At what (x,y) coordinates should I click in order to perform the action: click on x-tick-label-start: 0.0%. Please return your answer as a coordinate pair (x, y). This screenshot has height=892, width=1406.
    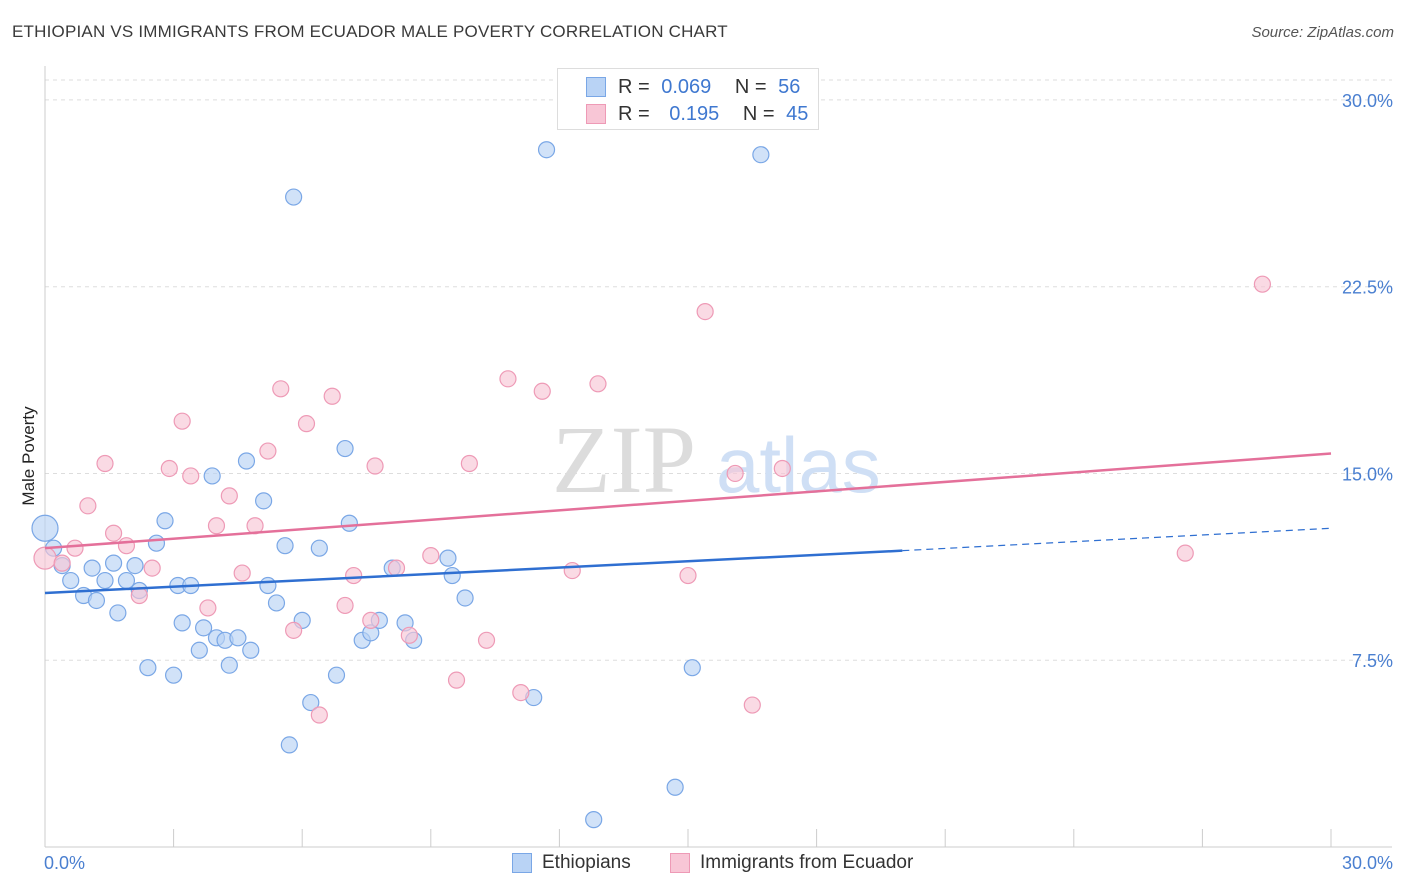
    Looking at the image, I should click on (64, 863).